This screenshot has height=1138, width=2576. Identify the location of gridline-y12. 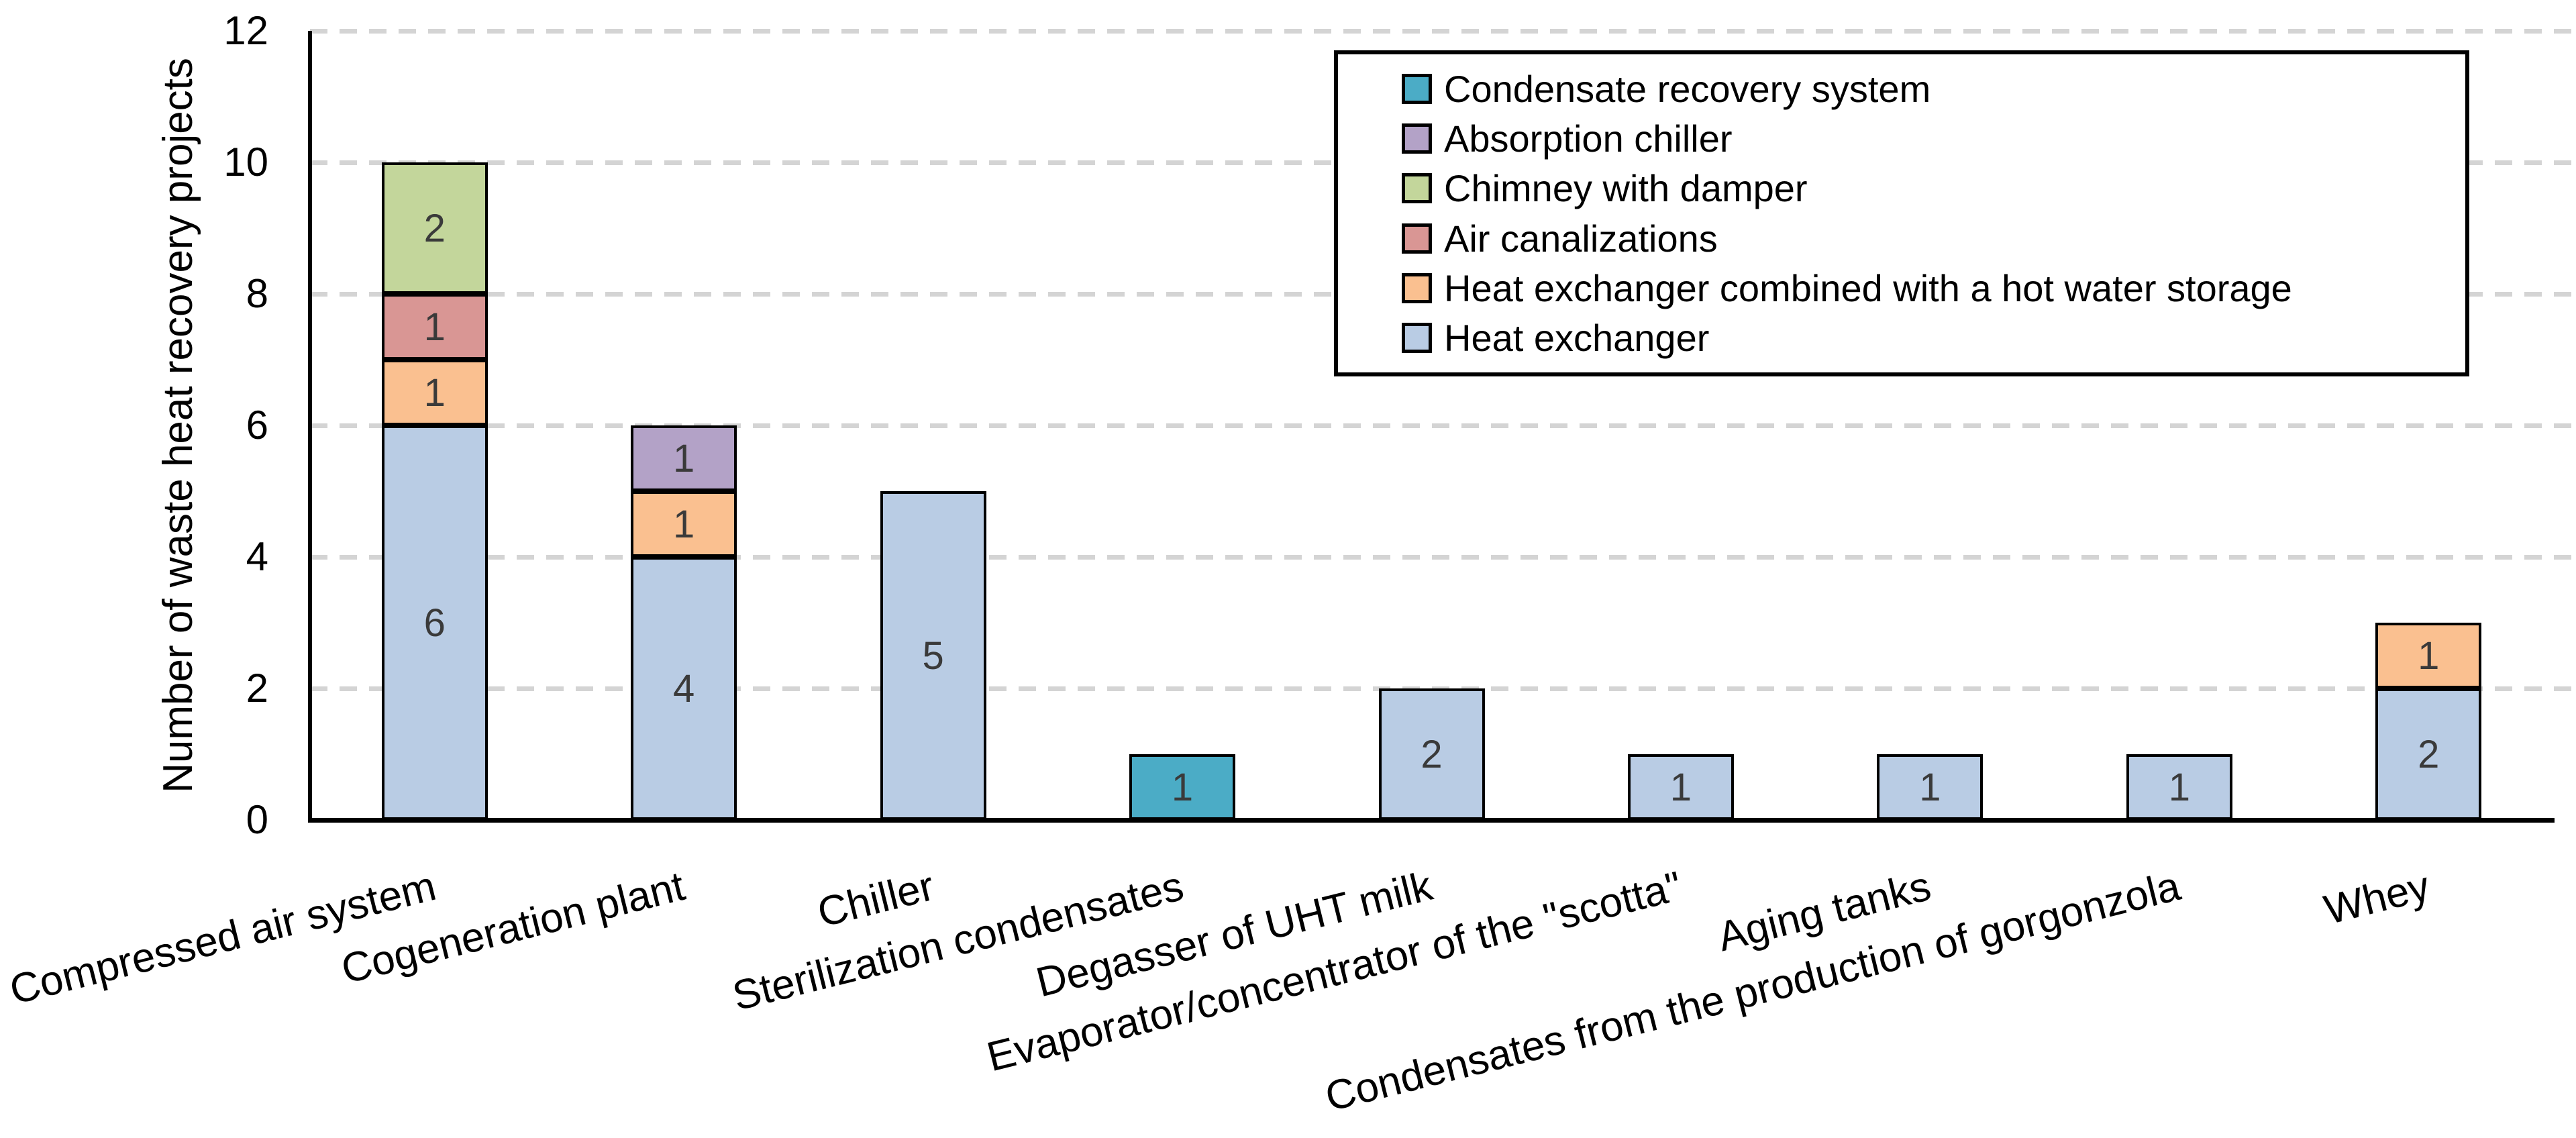
(1440, 31).